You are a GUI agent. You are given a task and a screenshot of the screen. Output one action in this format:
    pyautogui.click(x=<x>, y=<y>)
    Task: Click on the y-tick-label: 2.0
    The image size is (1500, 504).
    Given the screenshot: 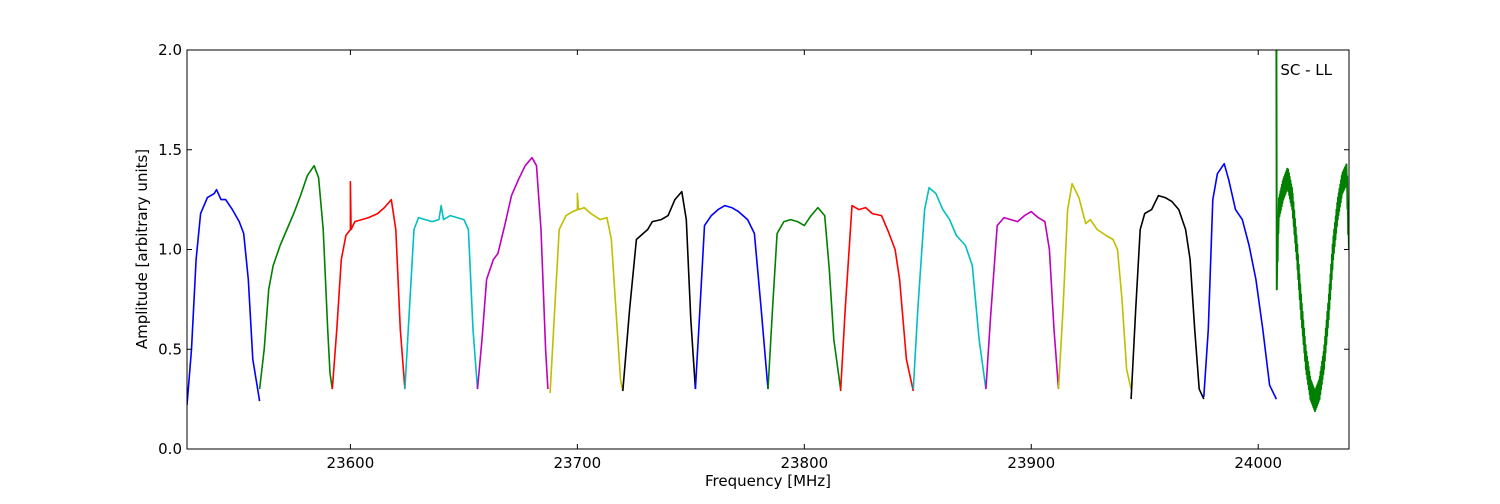 What is the action you would take?
    pyautogui.click(x=170, y=50)
    